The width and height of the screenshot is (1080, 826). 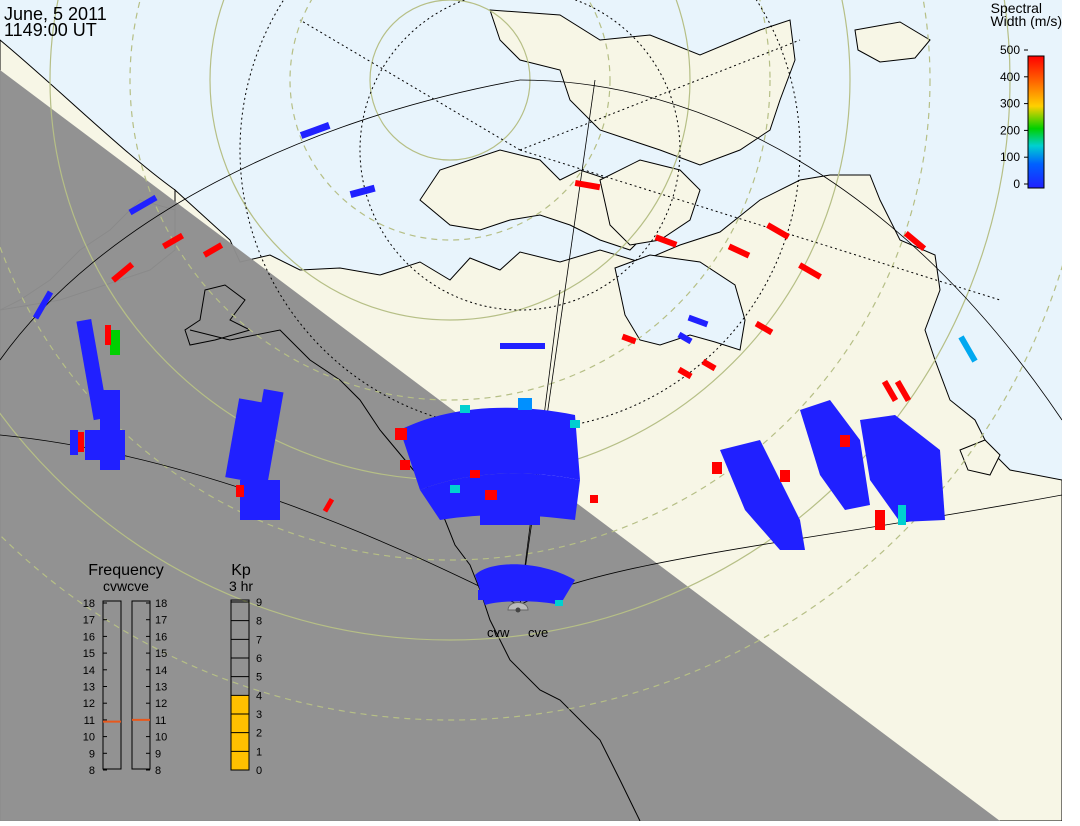 What do you see at coordinates (55, 14) in the screenshot?
I see `date-label: June, 5 2011` at bounding box center [55, 14].